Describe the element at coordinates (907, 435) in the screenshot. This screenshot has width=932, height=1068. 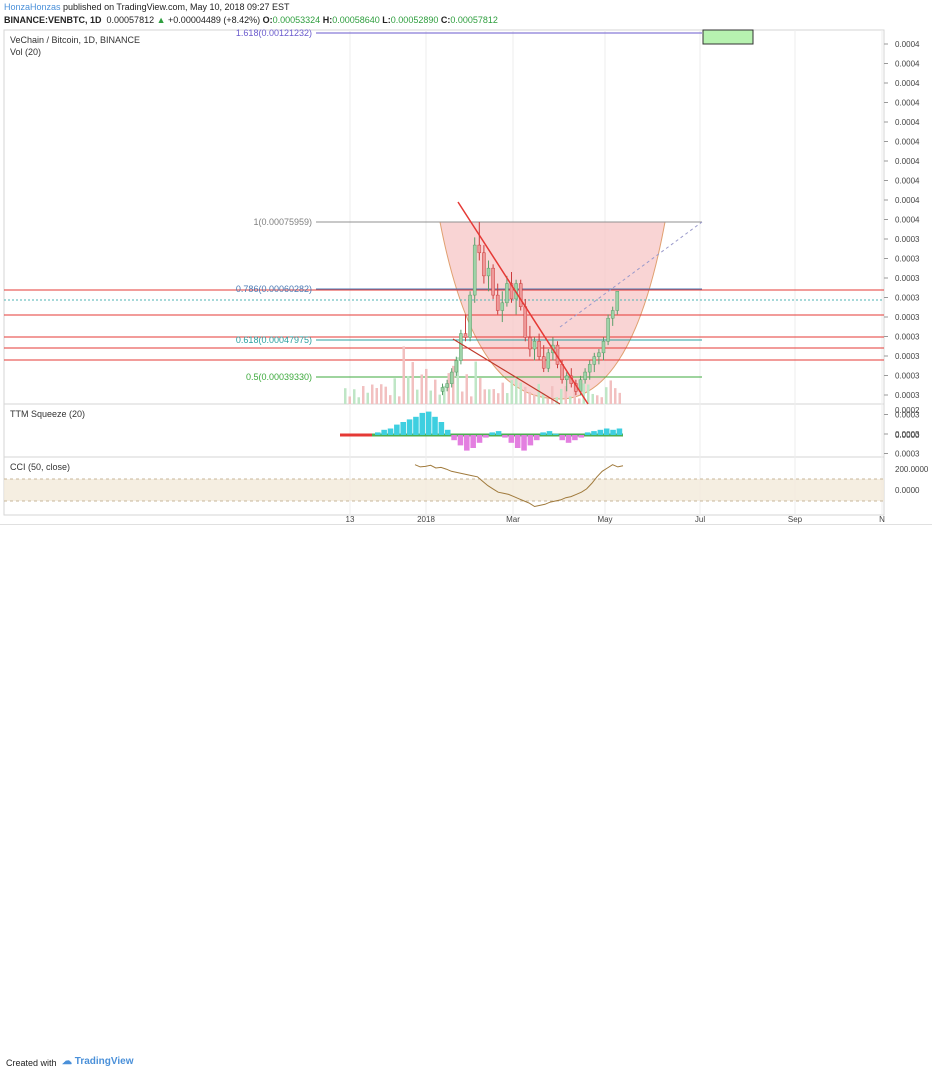
I see `ttm-tick-2: 0.0000` at that location.